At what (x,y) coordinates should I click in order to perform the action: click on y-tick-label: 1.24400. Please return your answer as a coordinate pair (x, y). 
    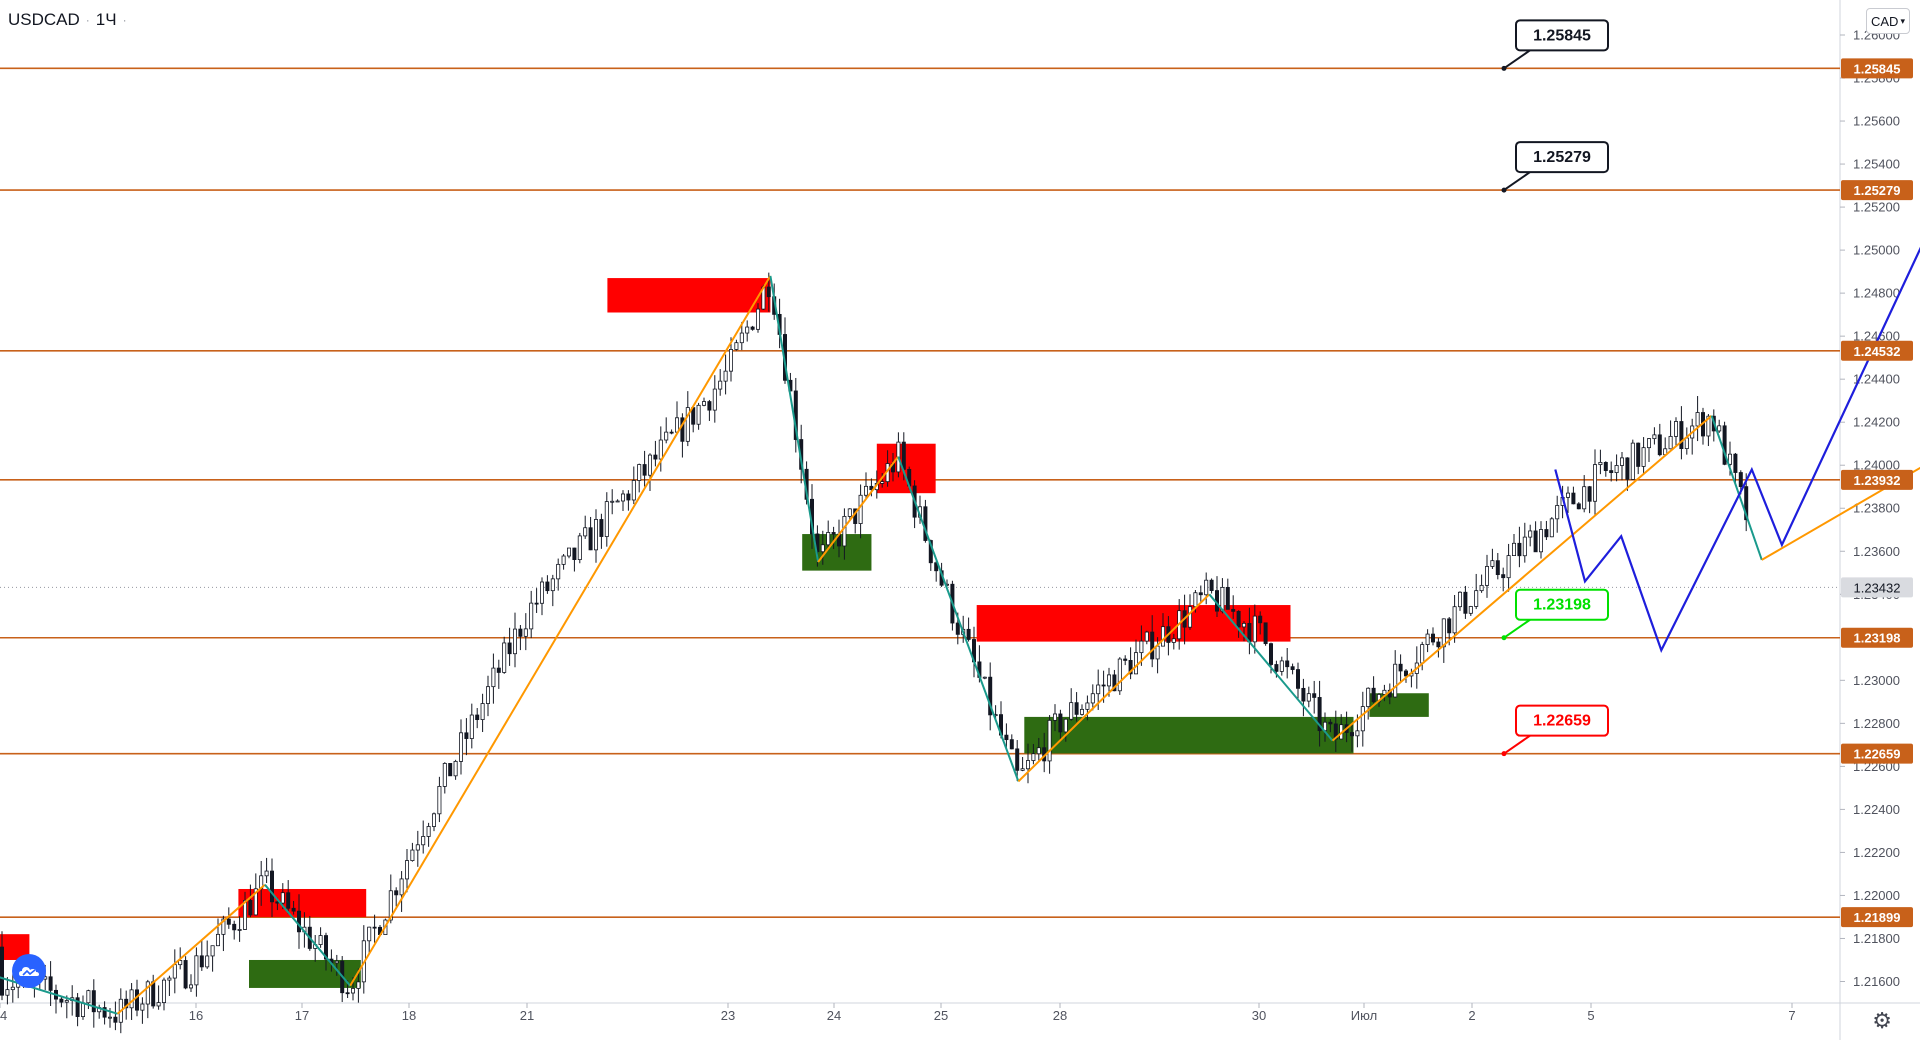
    Looking at the image, I should click on (1876, 379).